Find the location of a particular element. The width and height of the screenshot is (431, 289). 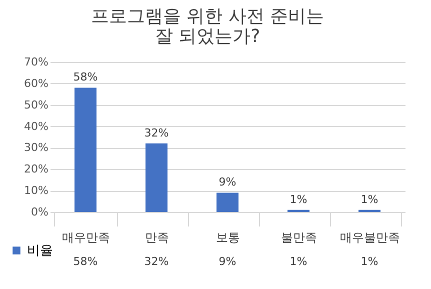

y-tick-label: 70% is located at coordinates (36, 62).